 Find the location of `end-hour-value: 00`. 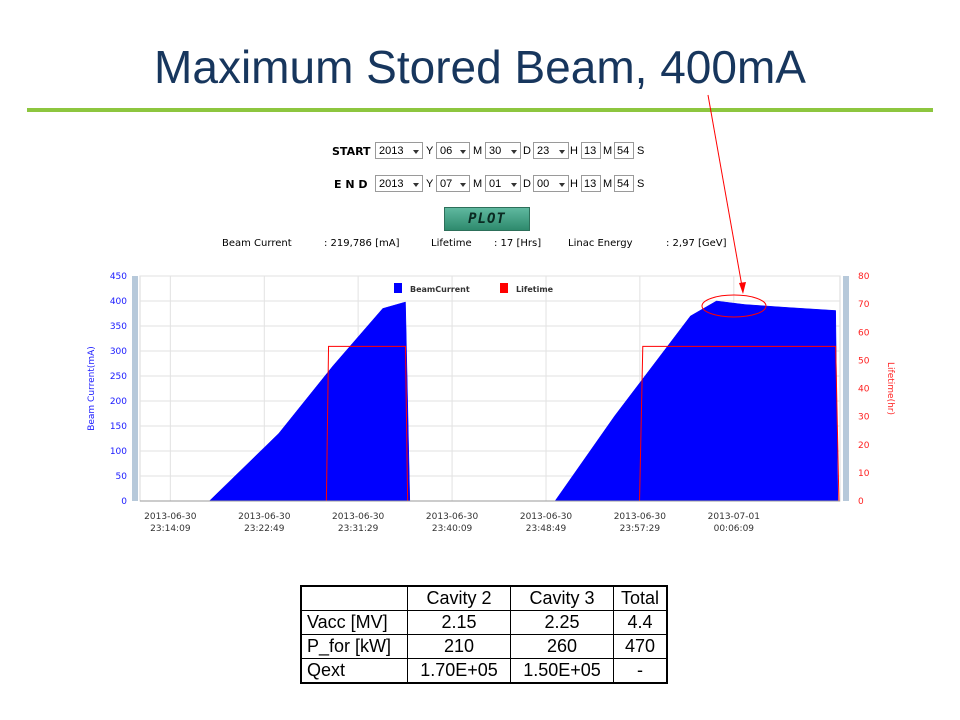

end-hour-value: 00 is located at coordinates (543, 184).